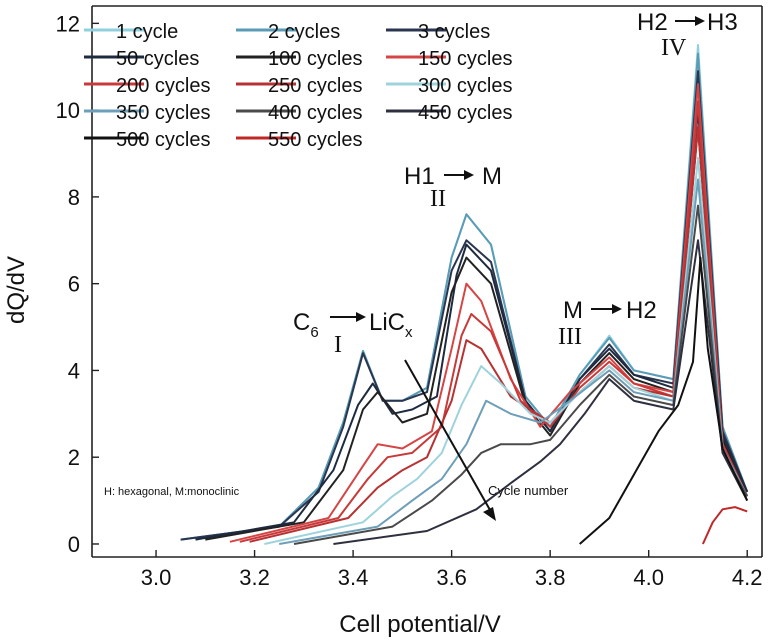 The width and height of the screenshot is (768, 641). I want to click on x-tick-label: 3.0, so click(156, 577).